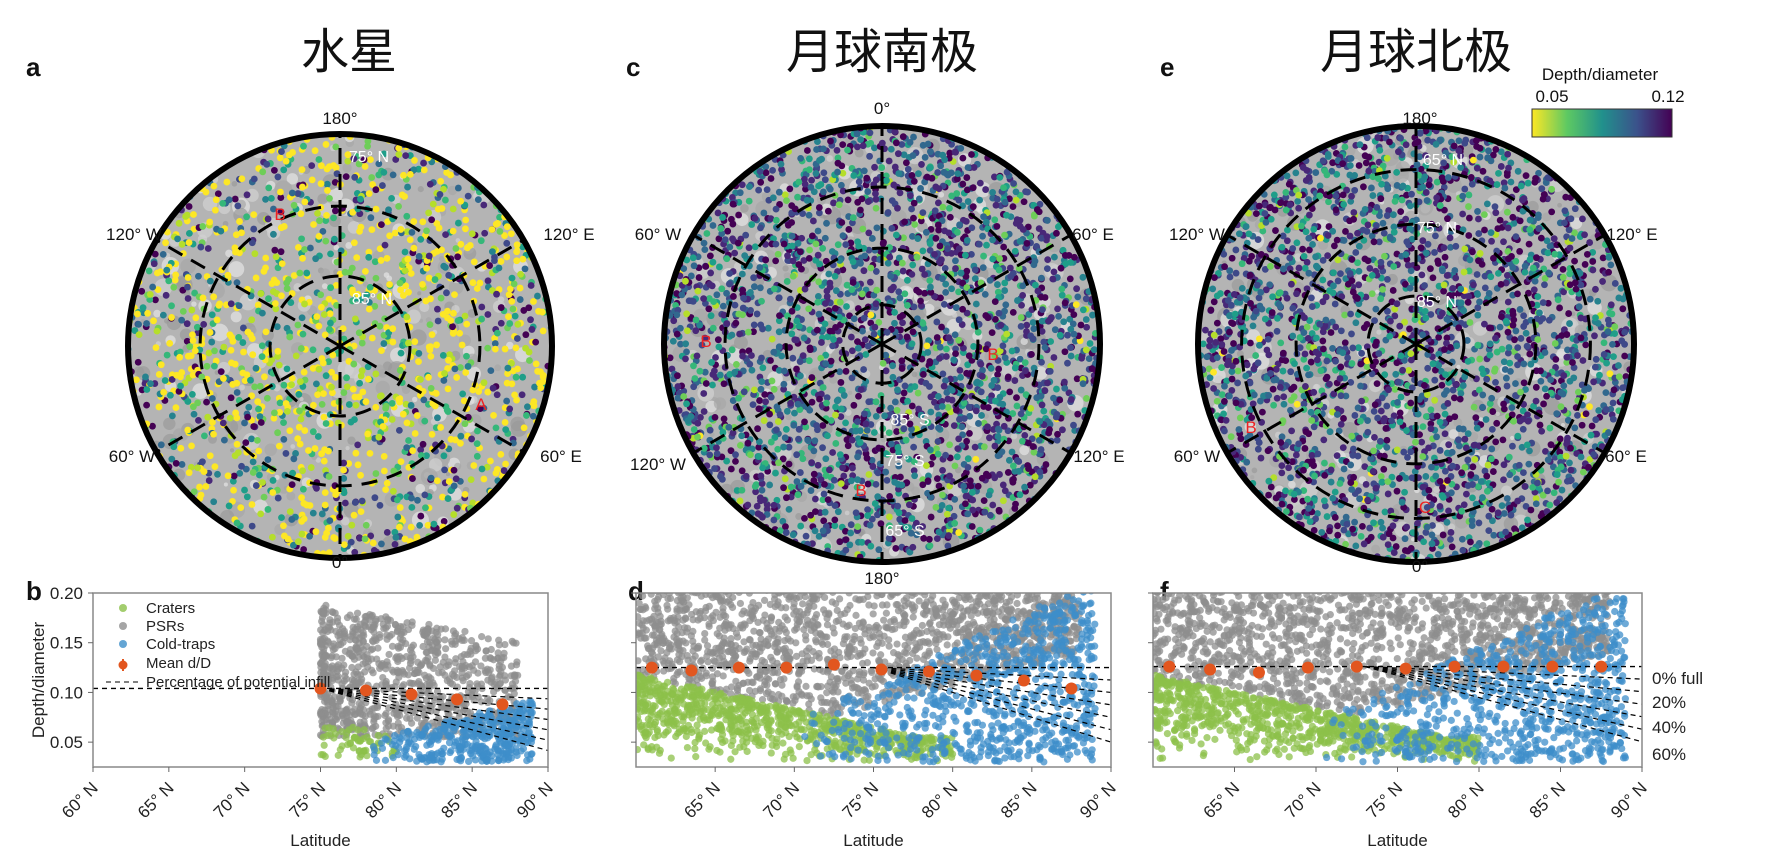 The width and height of the screenshot is (1772, 856). Describe the element at coordinates (904, 531) in the screenshot. I see `latitude-label: 65° S` at that location.